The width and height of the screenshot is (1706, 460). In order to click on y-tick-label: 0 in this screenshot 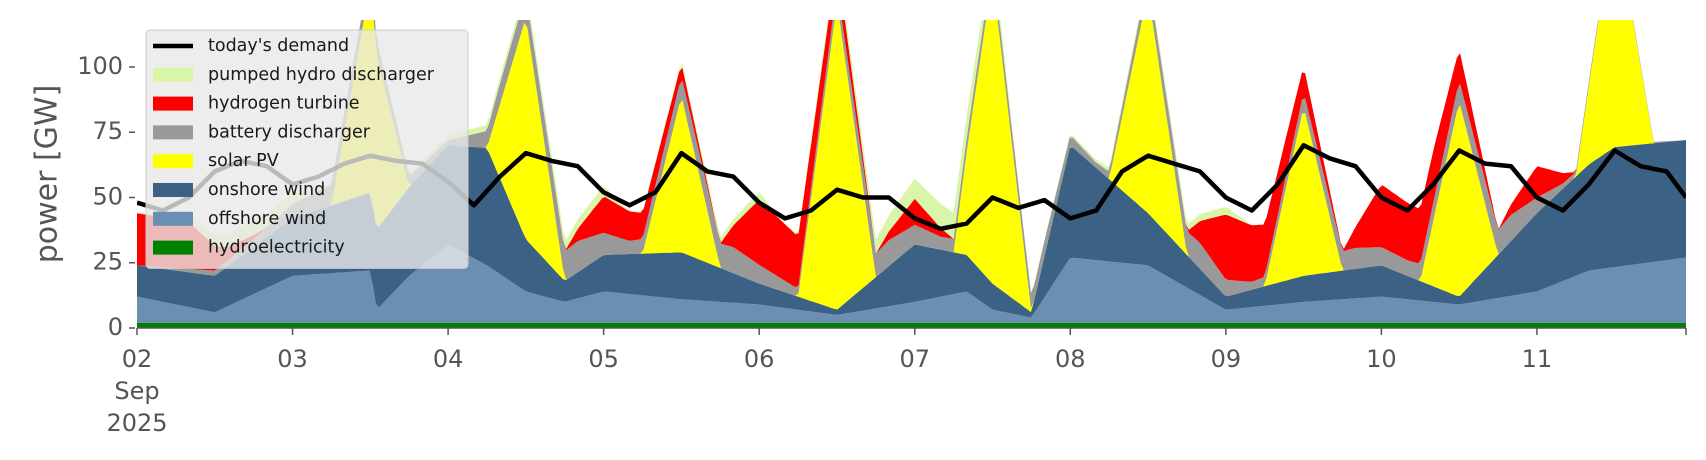, I will do `click(115, 327)`.